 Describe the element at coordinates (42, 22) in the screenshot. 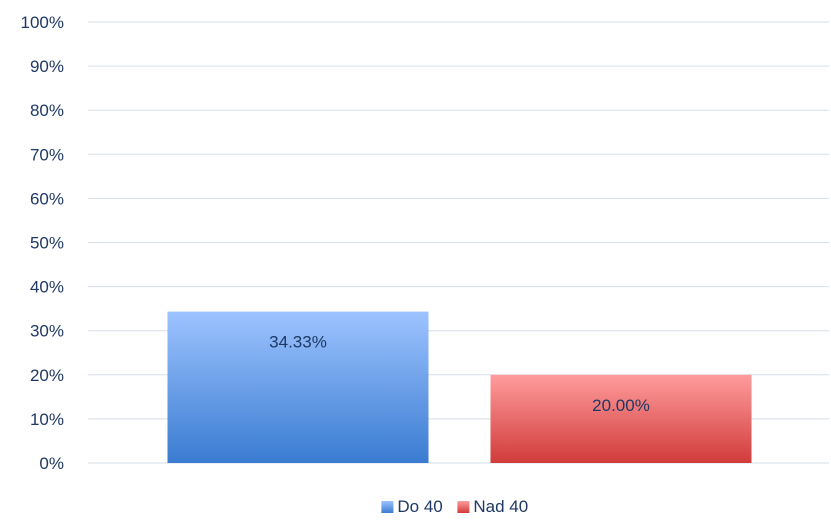

I see `y-tick-label: 100%` at that location.